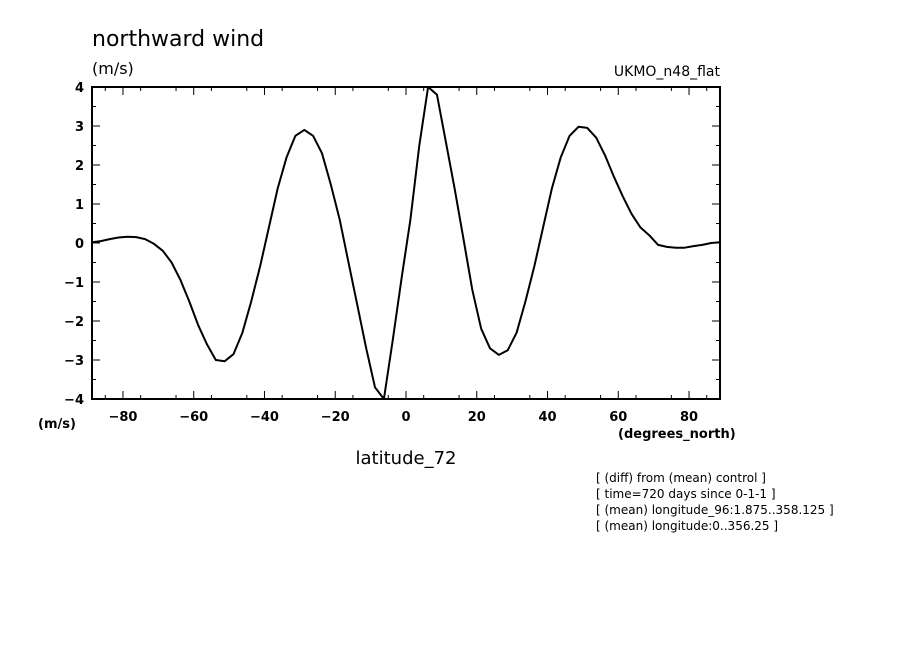  I want to click on annotation-longitude-96: [ (mean) longitude_96:1.875..358.125 ], so click(715, 510).